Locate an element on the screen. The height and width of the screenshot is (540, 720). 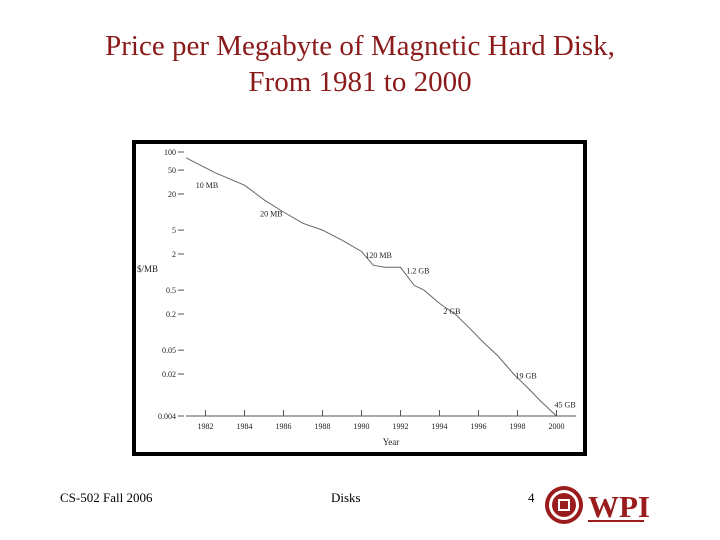
x-tick-label: 2000 is located at coordinates (557, 426).